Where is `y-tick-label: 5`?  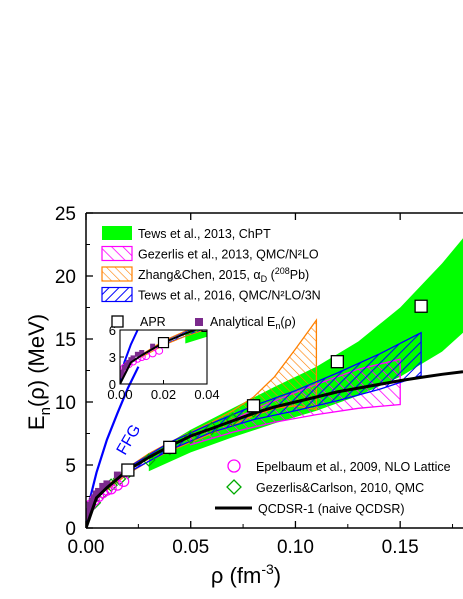 y-tick-label: 5 is located at coordinates (70, 466).